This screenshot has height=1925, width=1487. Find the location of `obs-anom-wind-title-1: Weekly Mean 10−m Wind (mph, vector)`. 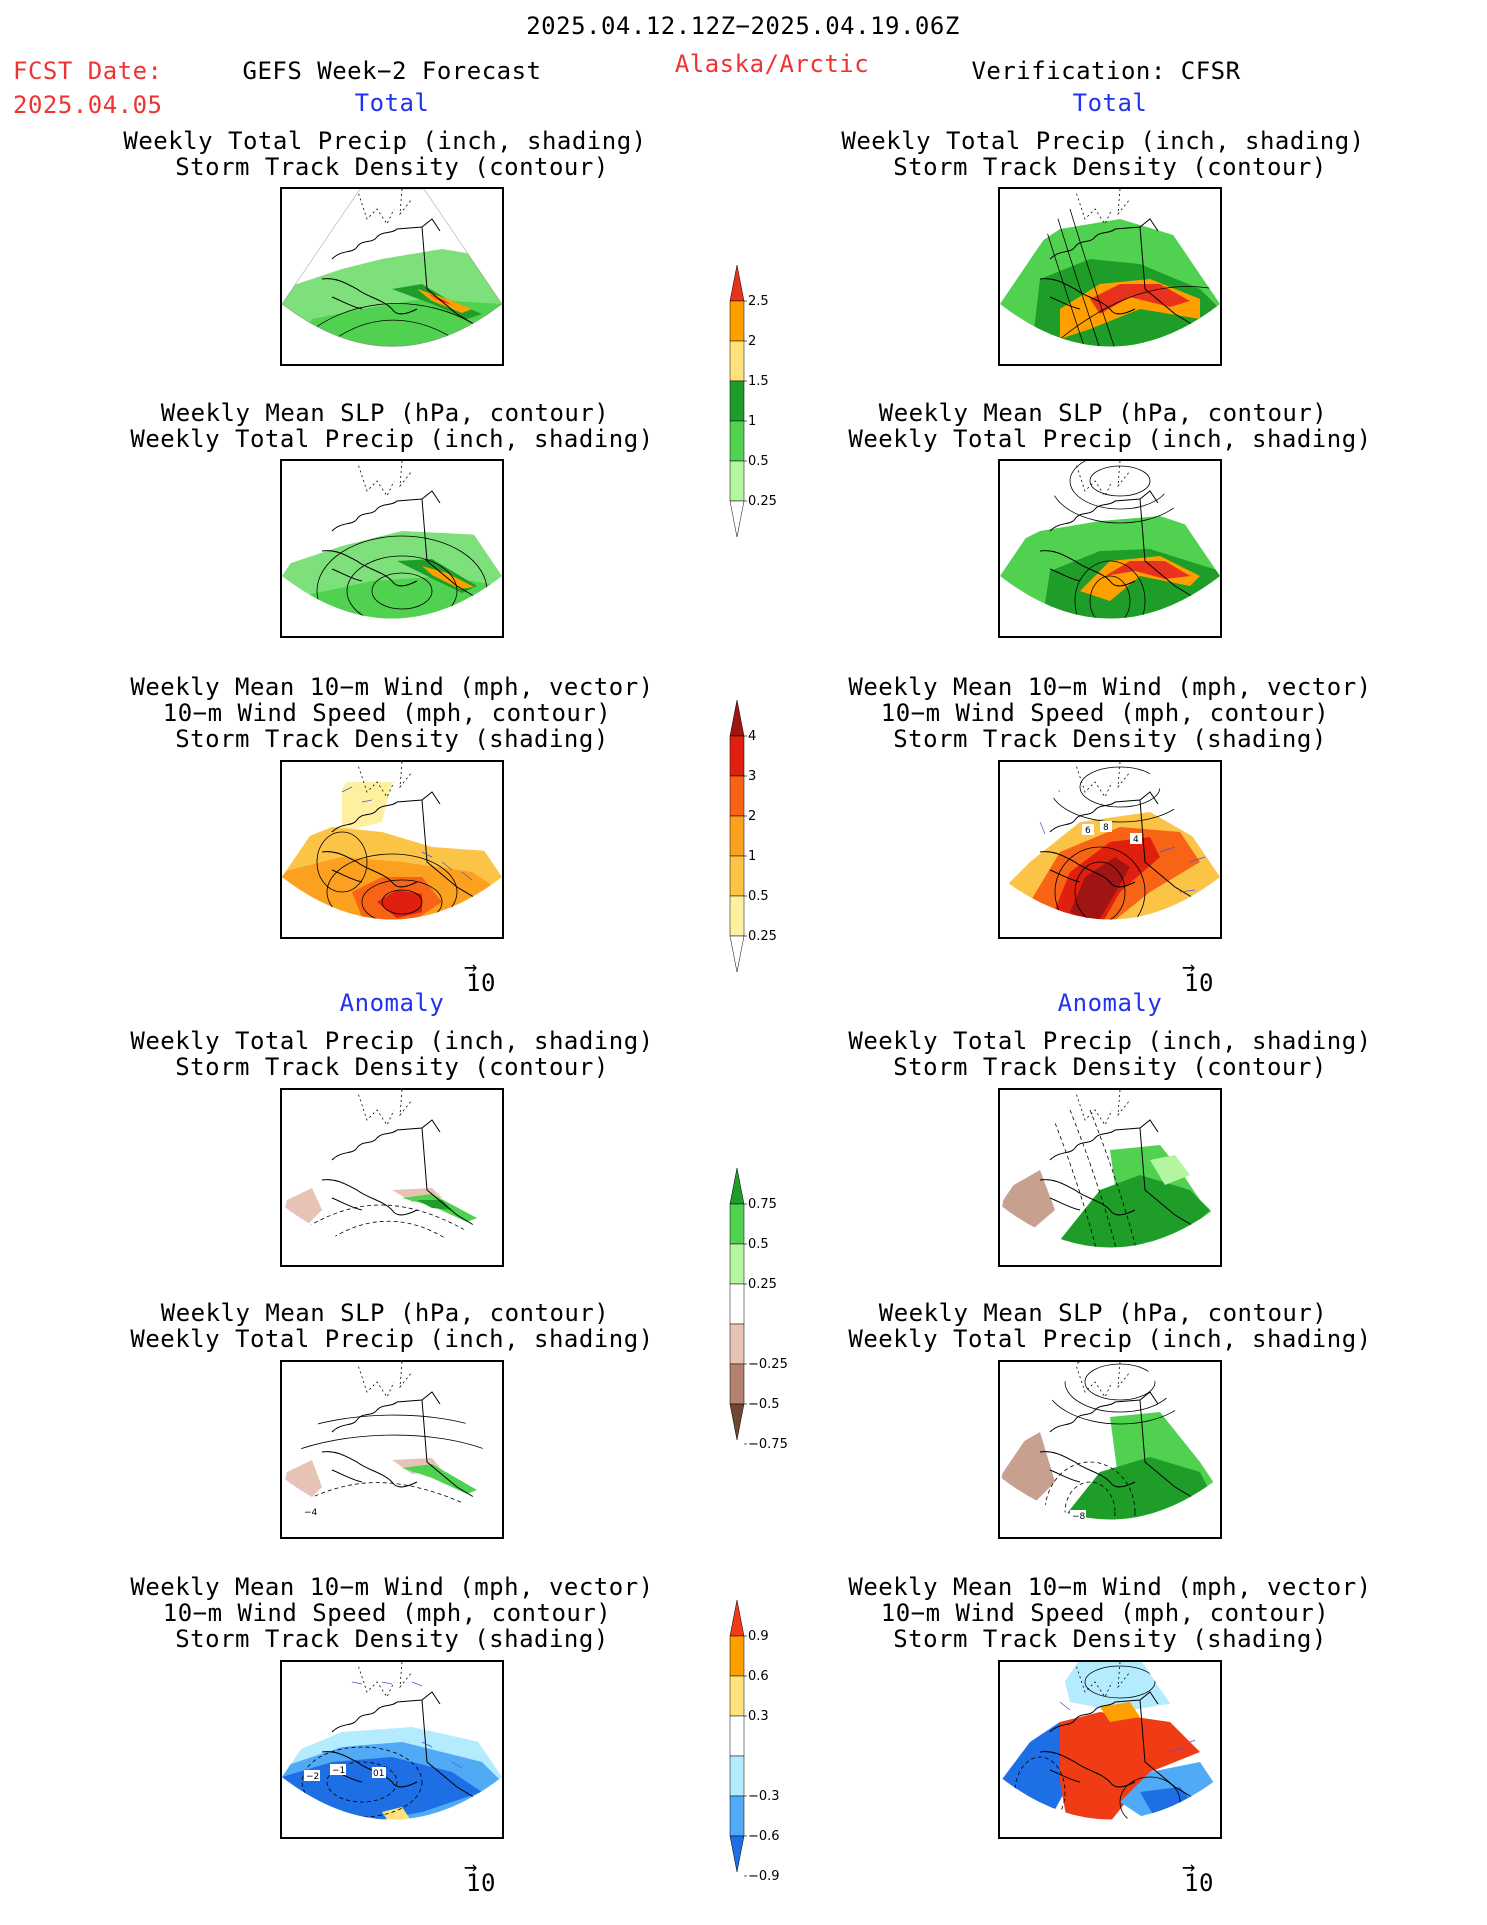

obs-anom-wind-title-1: Weekly Mean 10−m Wind (mph, vector) is located at coordinates (1110, 1587).